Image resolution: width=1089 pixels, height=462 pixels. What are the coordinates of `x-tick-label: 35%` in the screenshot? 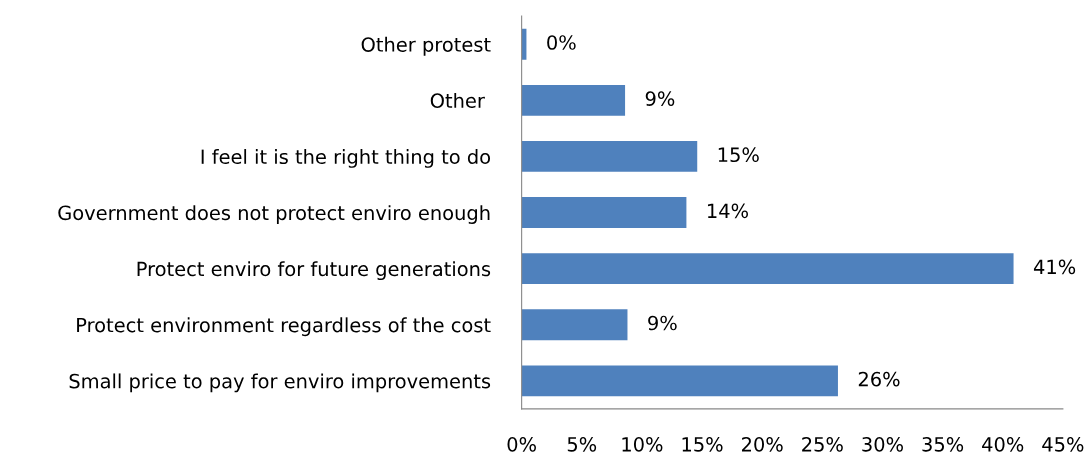 It's located at (943, 444).